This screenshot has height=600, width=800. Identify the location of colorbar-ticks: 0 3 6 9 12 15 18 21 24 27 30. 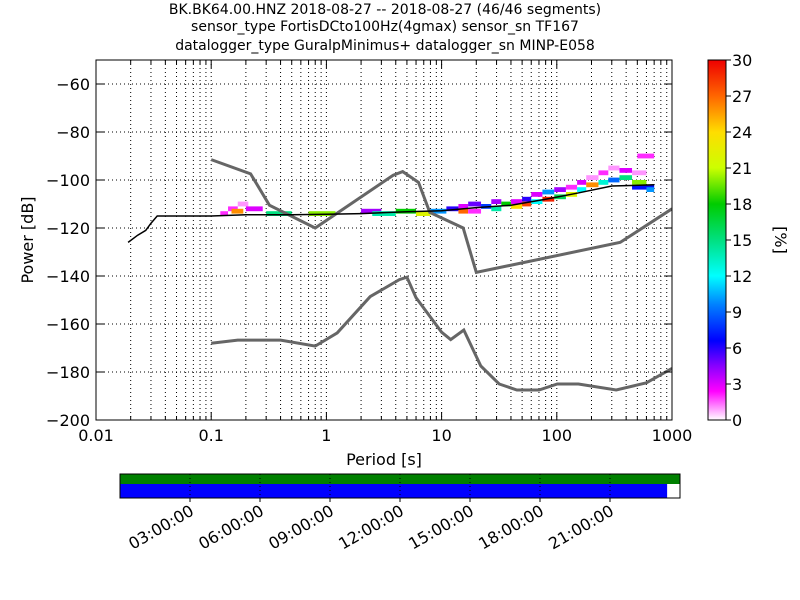
(739, 240).